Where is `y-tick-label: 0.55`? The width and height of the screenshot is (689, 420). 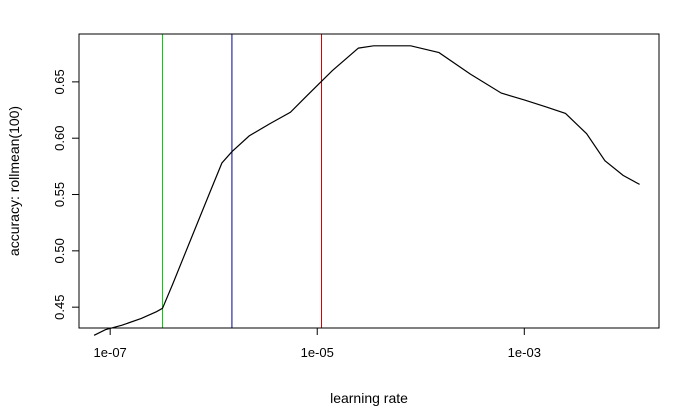 y-tick-label: 0.55 is located at coordinates (59, 194).